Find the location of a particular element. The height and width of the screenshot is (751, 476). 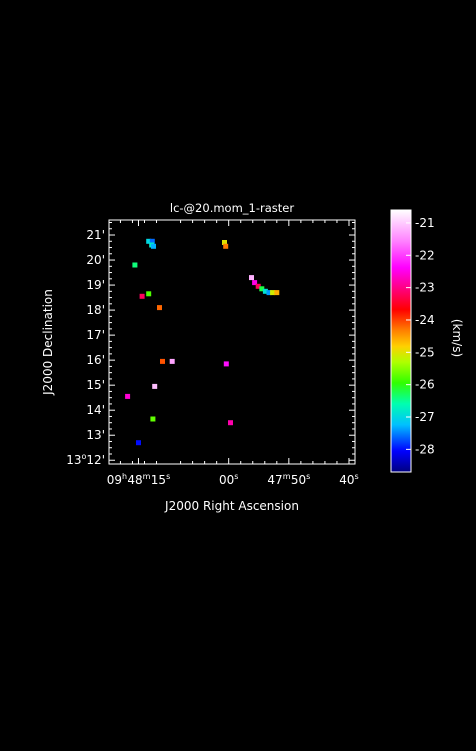

colorbar-tick-label: -24 is located at coordinates (425, 320).